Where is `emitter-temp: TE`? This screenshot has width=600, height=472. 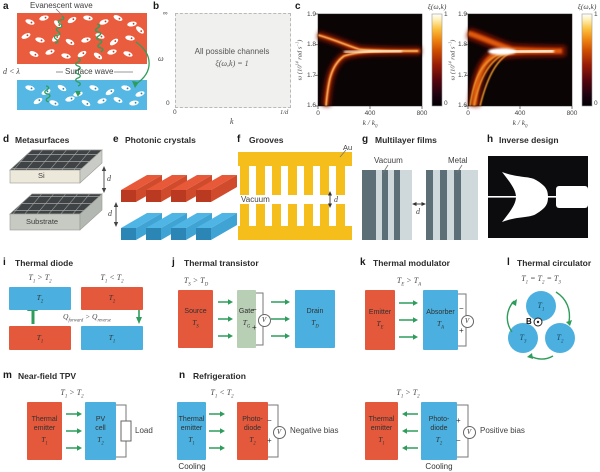 emitter-temp: TE is located at coordinates (380, 325).